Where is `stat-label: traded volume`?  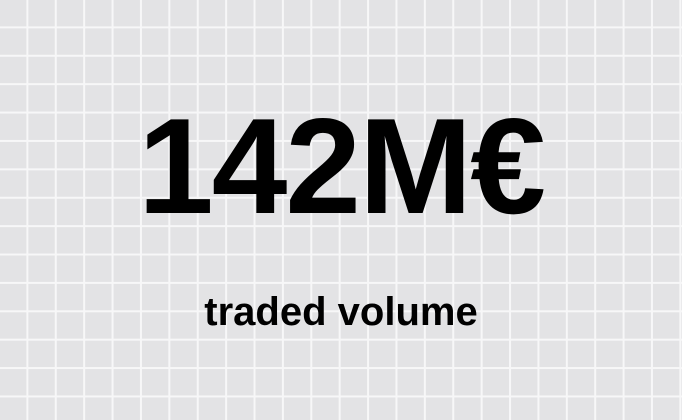
stat-label: traded volume is located at coordinates (341, 312).